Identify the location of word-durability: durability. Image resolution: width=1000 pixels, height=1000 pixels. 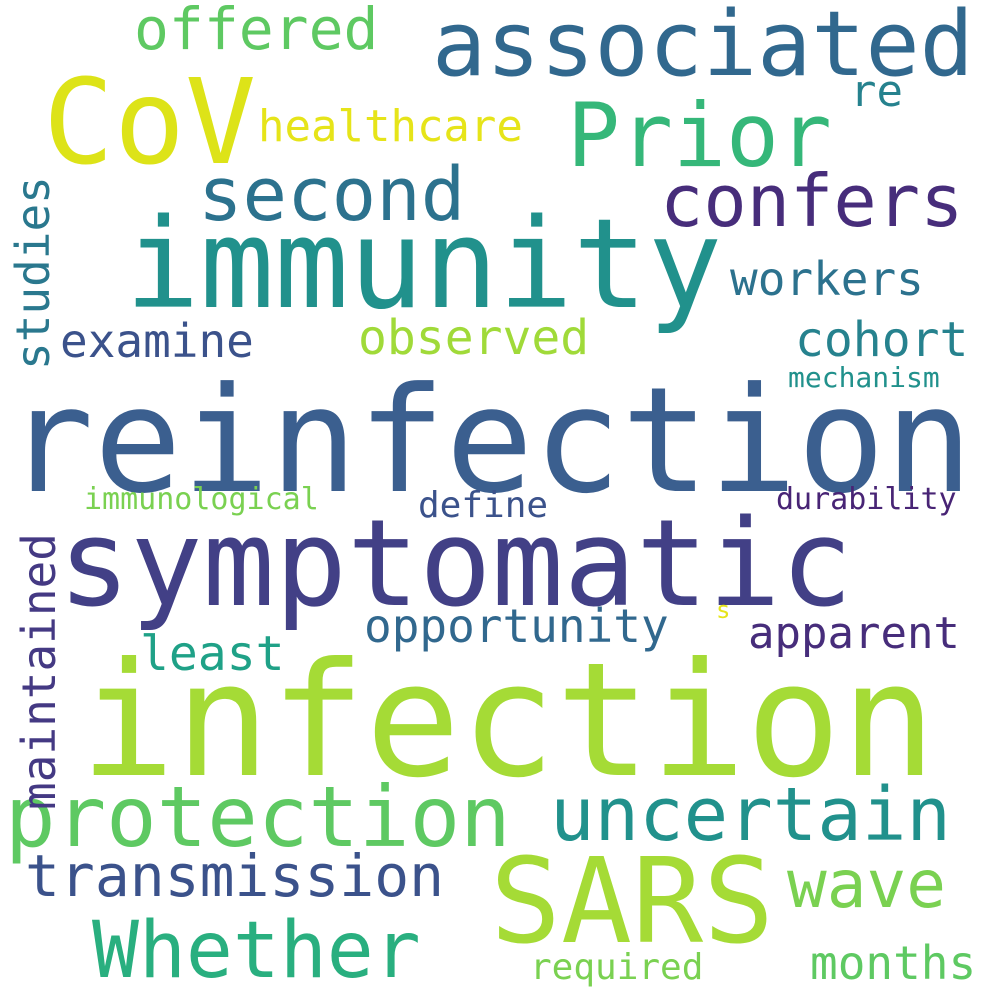
(866, 499).